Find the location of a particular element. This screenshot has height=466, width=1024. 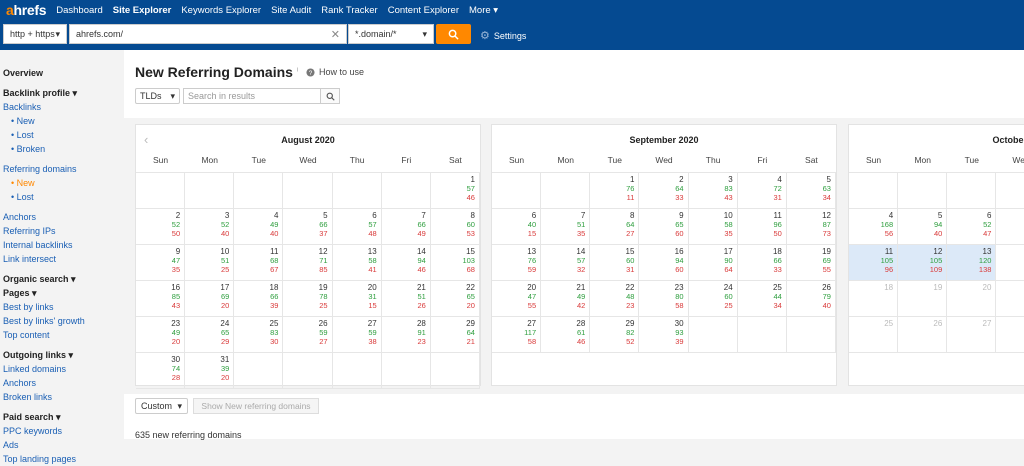

calendar-day: 3 83 43 is located at coordinates (713, 191).